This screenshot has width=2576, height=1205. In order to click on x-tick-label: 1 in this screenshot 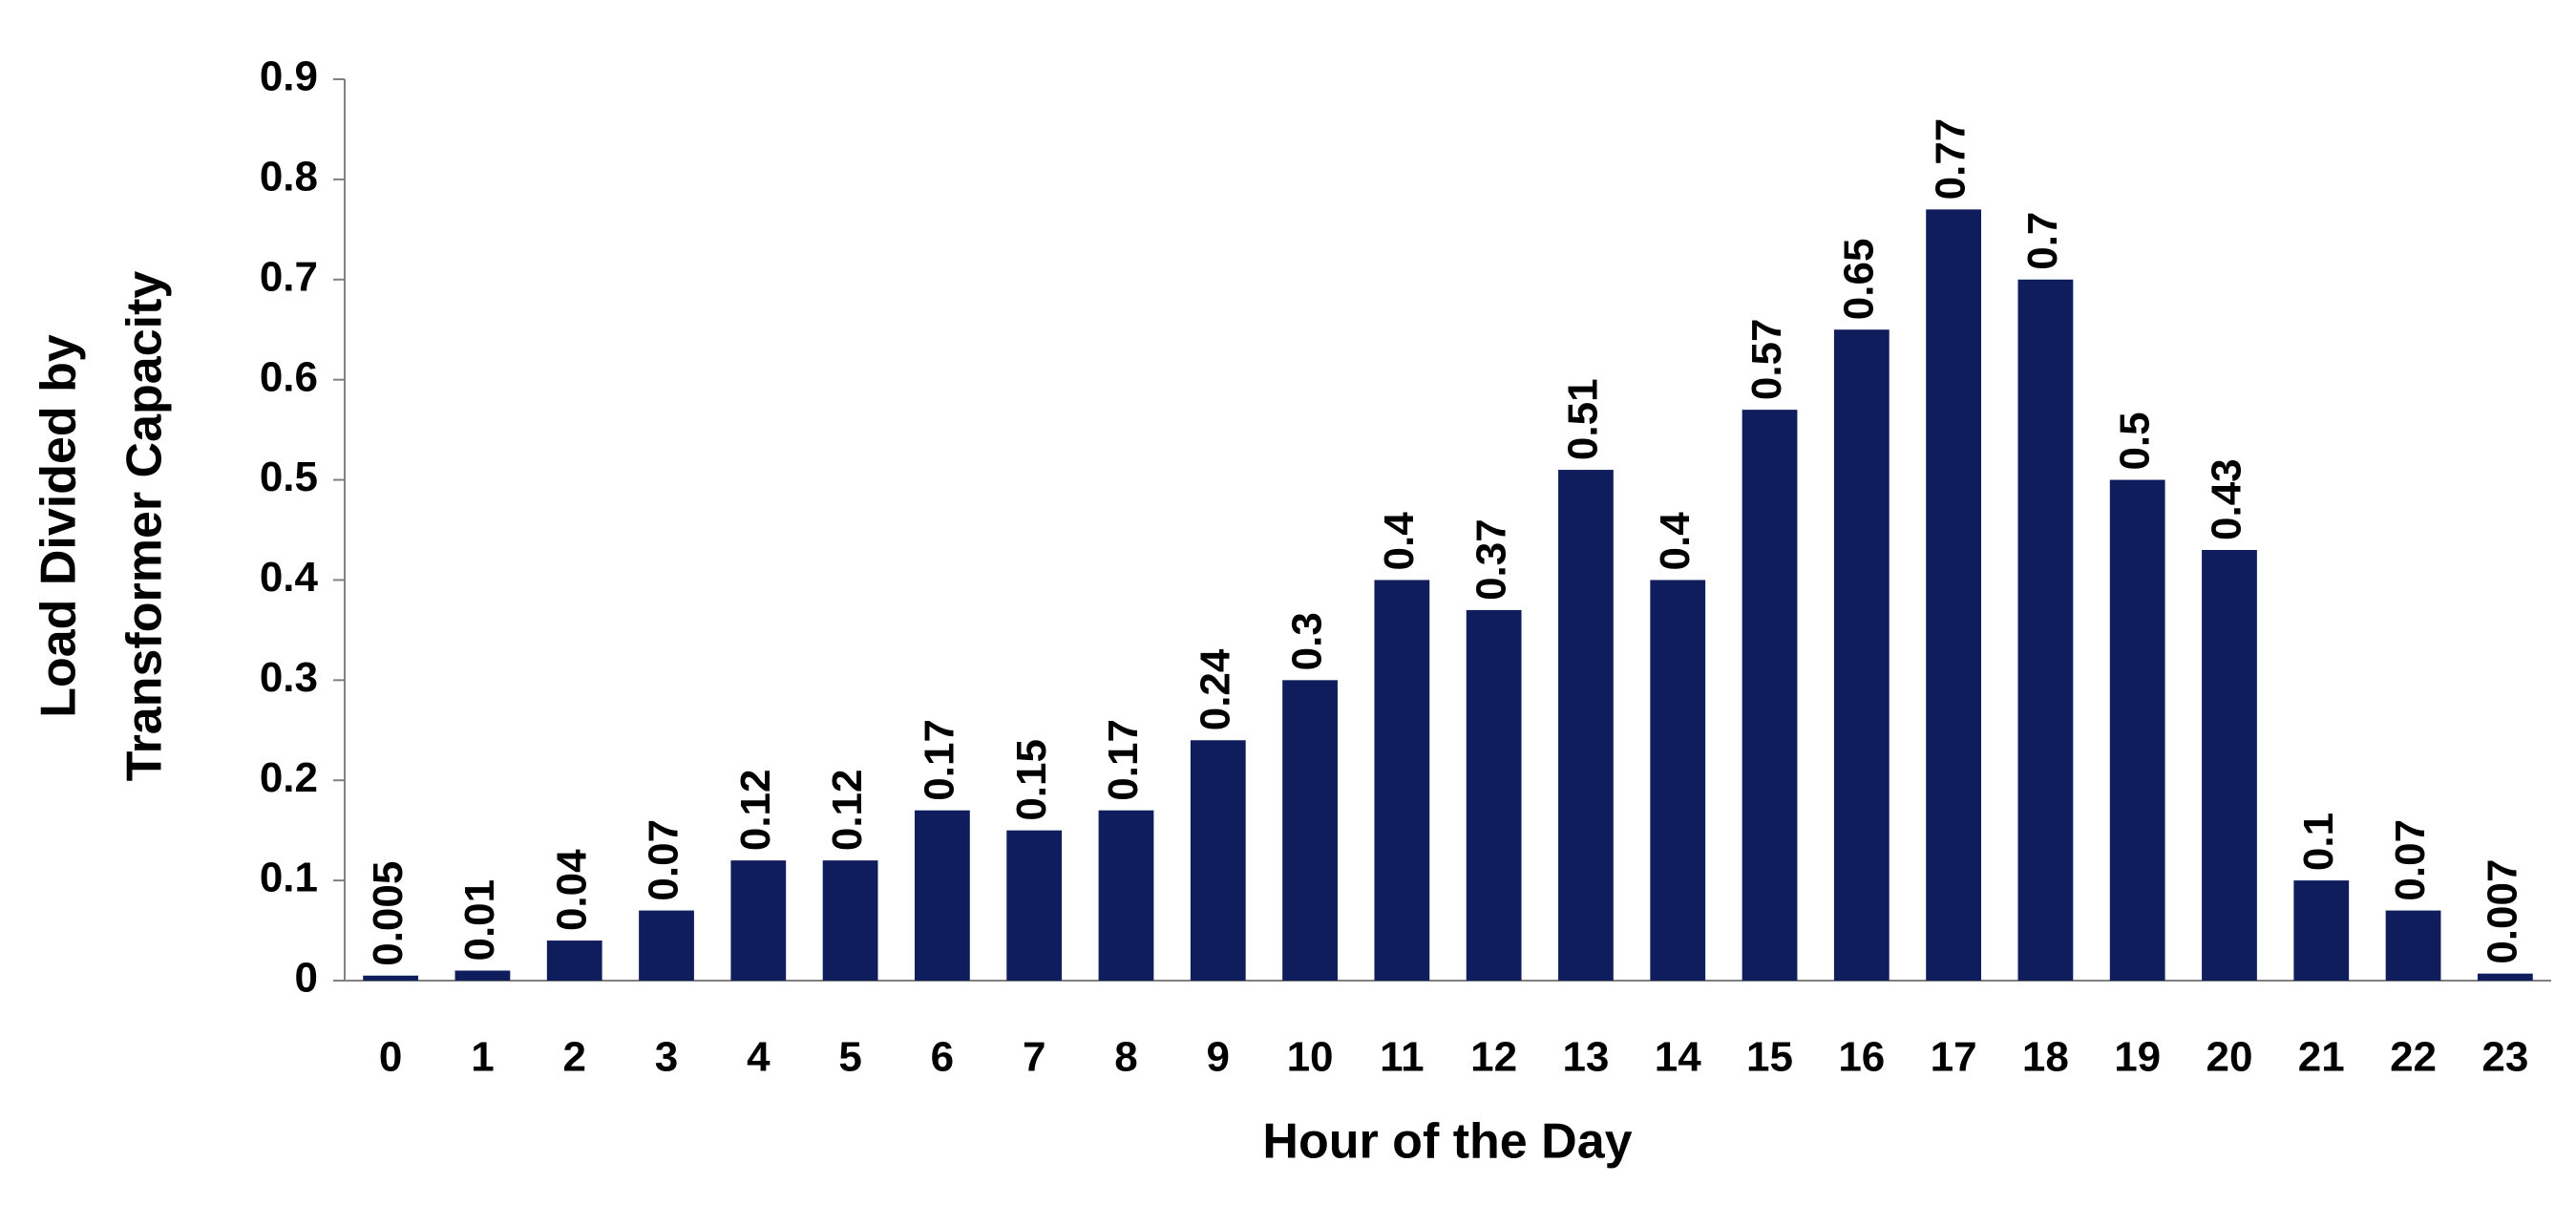, I will do `click(482, 1057)`.